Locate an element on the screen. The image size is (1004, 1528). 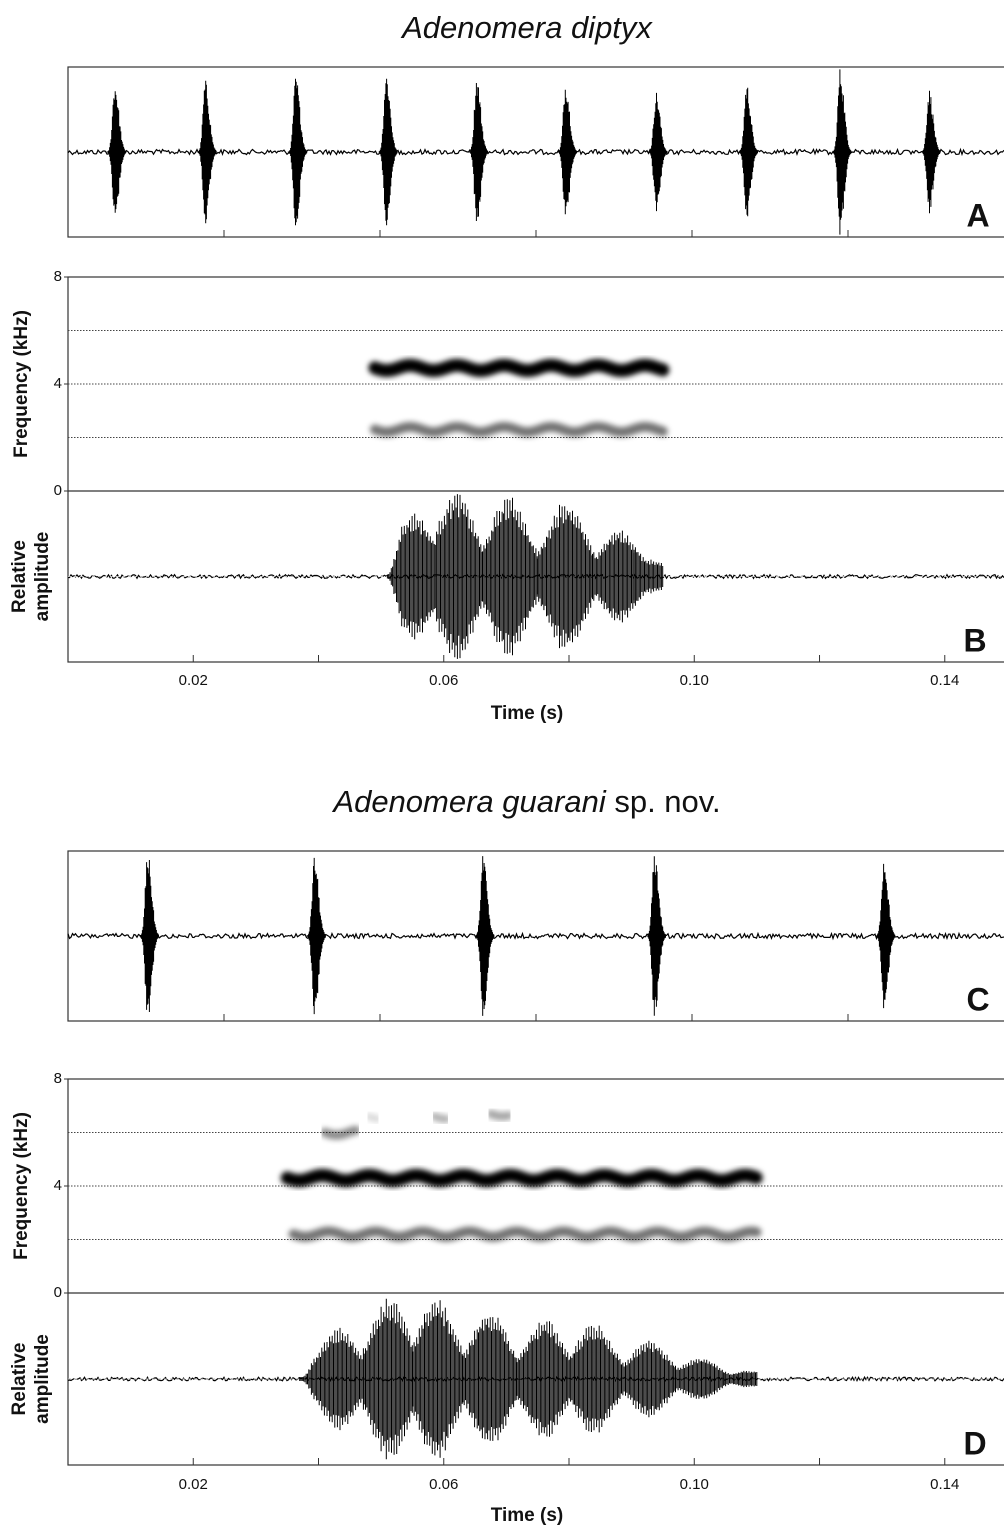
chart-title: Adenomera guarani sp. nov. is located at coordinates (525, 801).